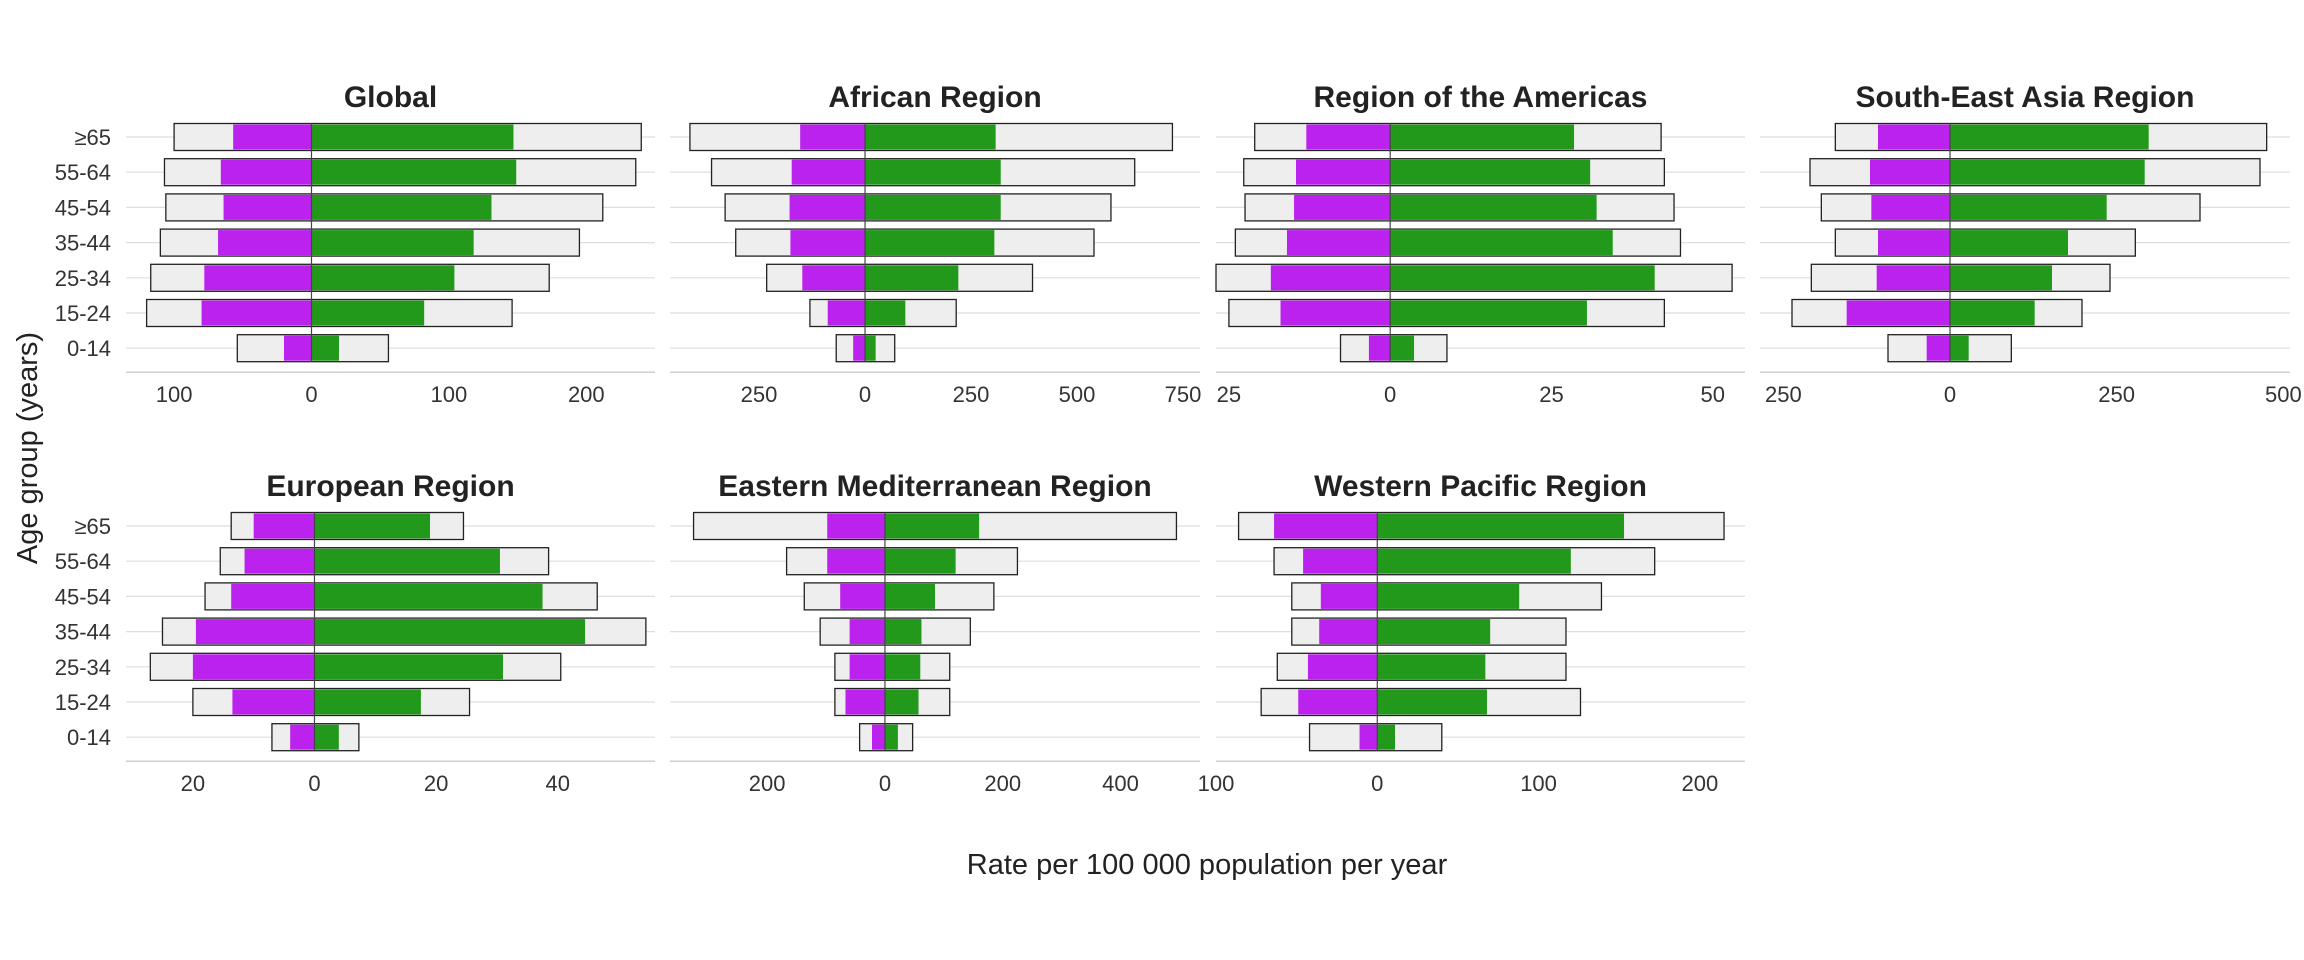  Describe the element at coordinates (193, 783) in the screenshot. I see `x-tick-label: 20` at that location.